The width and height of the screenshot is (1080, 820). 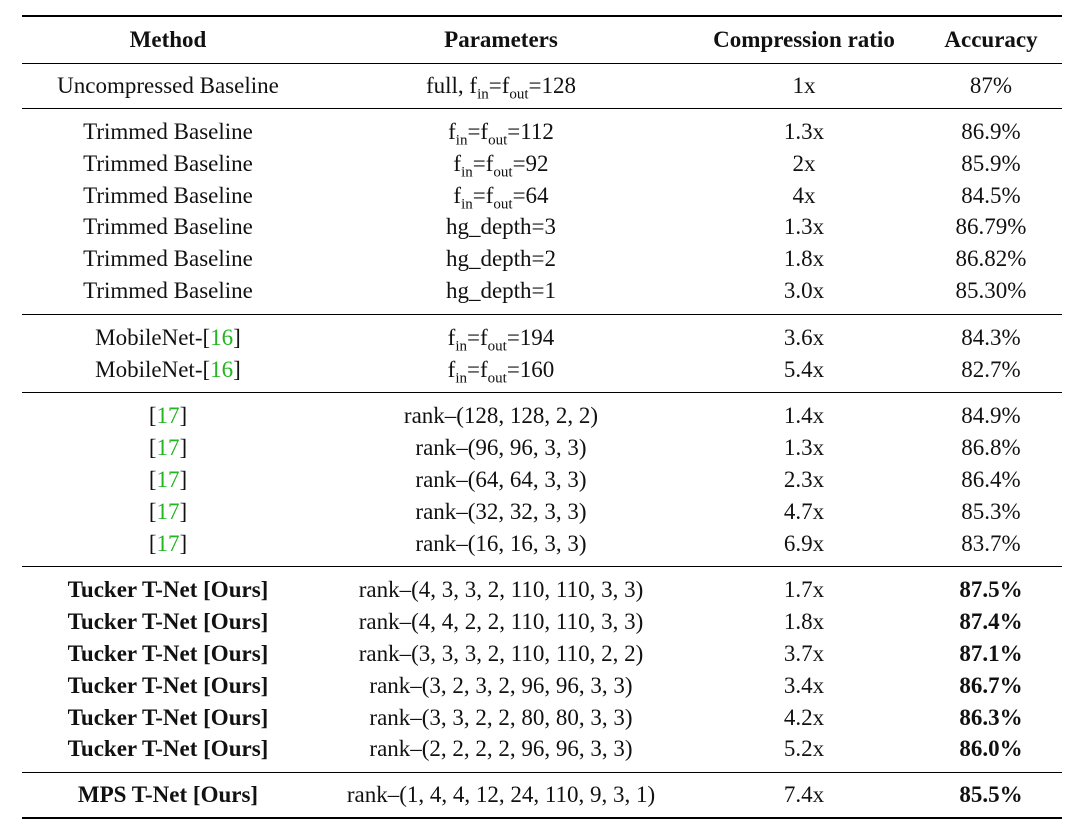 I want to click on parameters-cell: rank–(3, 3, 3, 2, 110, 110, 2, 2), so click(x=501, y=653).